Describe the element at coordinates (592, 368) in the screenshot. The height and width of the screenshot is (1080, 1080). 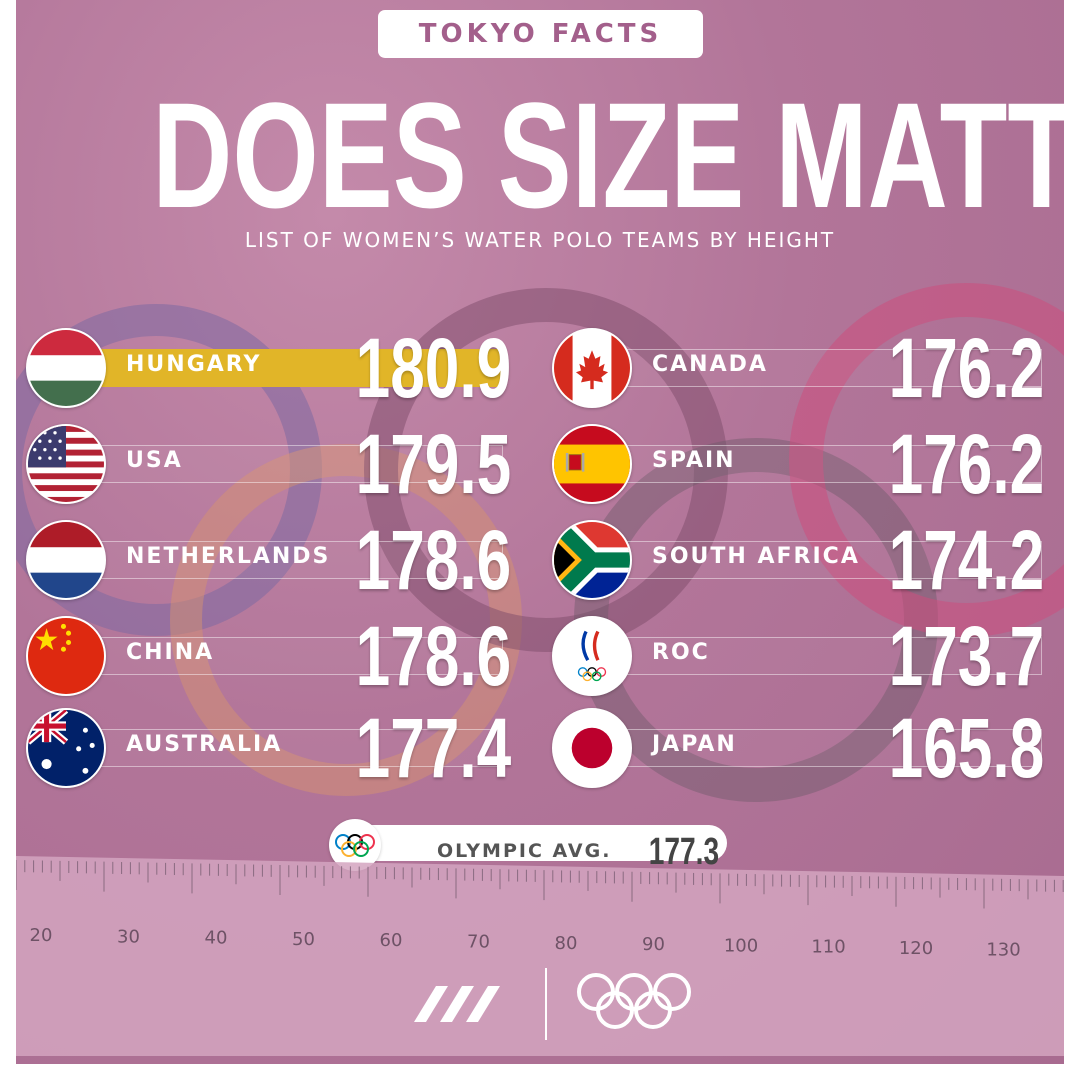
I see `canada-flag-icon` at that location.